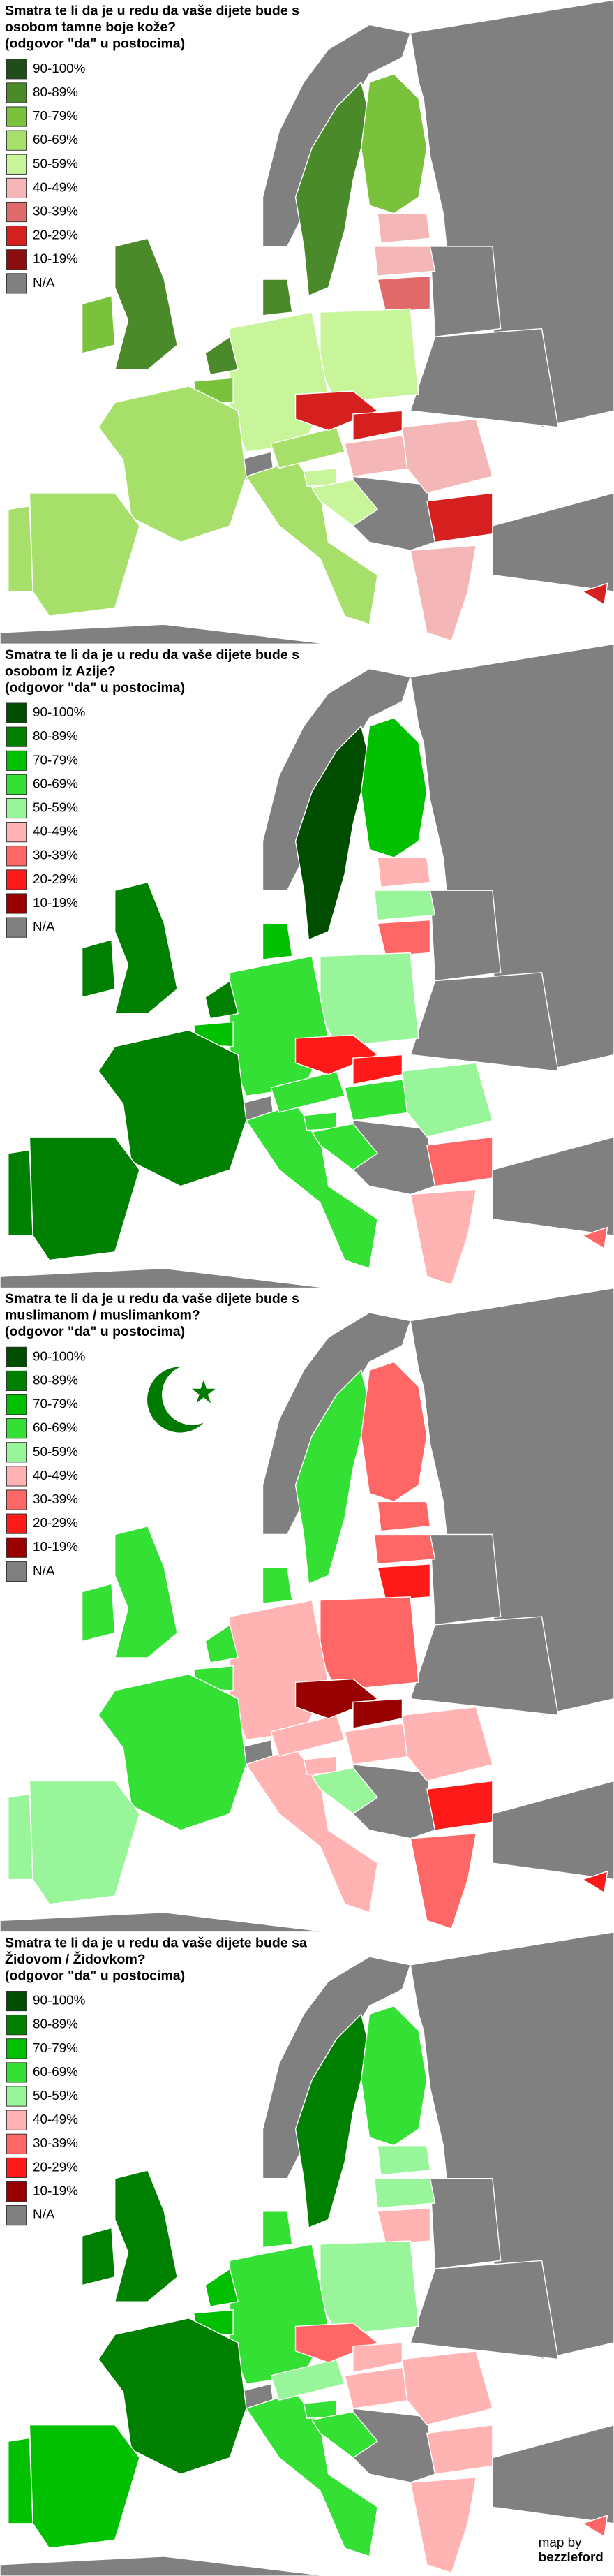 This screenshot has height=2576, width=614. I want to click on legend-label: 80-89%, so click(55, 2024).